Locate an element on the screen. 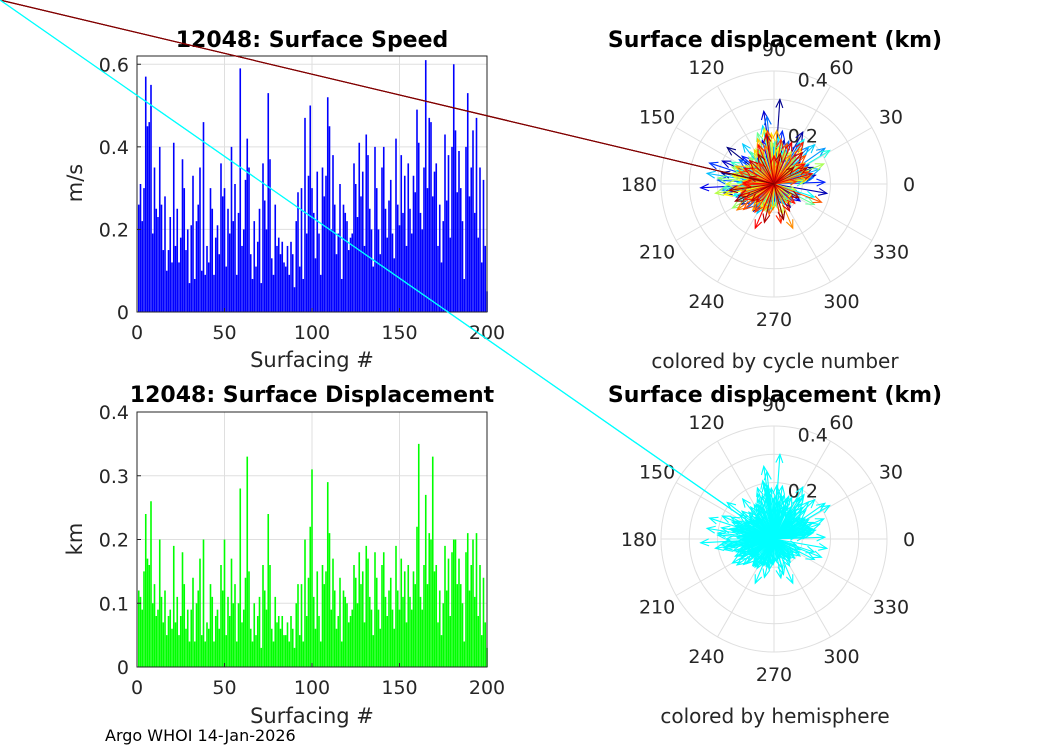 Image resolution: width=1050 pixels, height=750 pixels. speed-chart-title: 12048: Surface Speed is located at coordinates (312, 40).